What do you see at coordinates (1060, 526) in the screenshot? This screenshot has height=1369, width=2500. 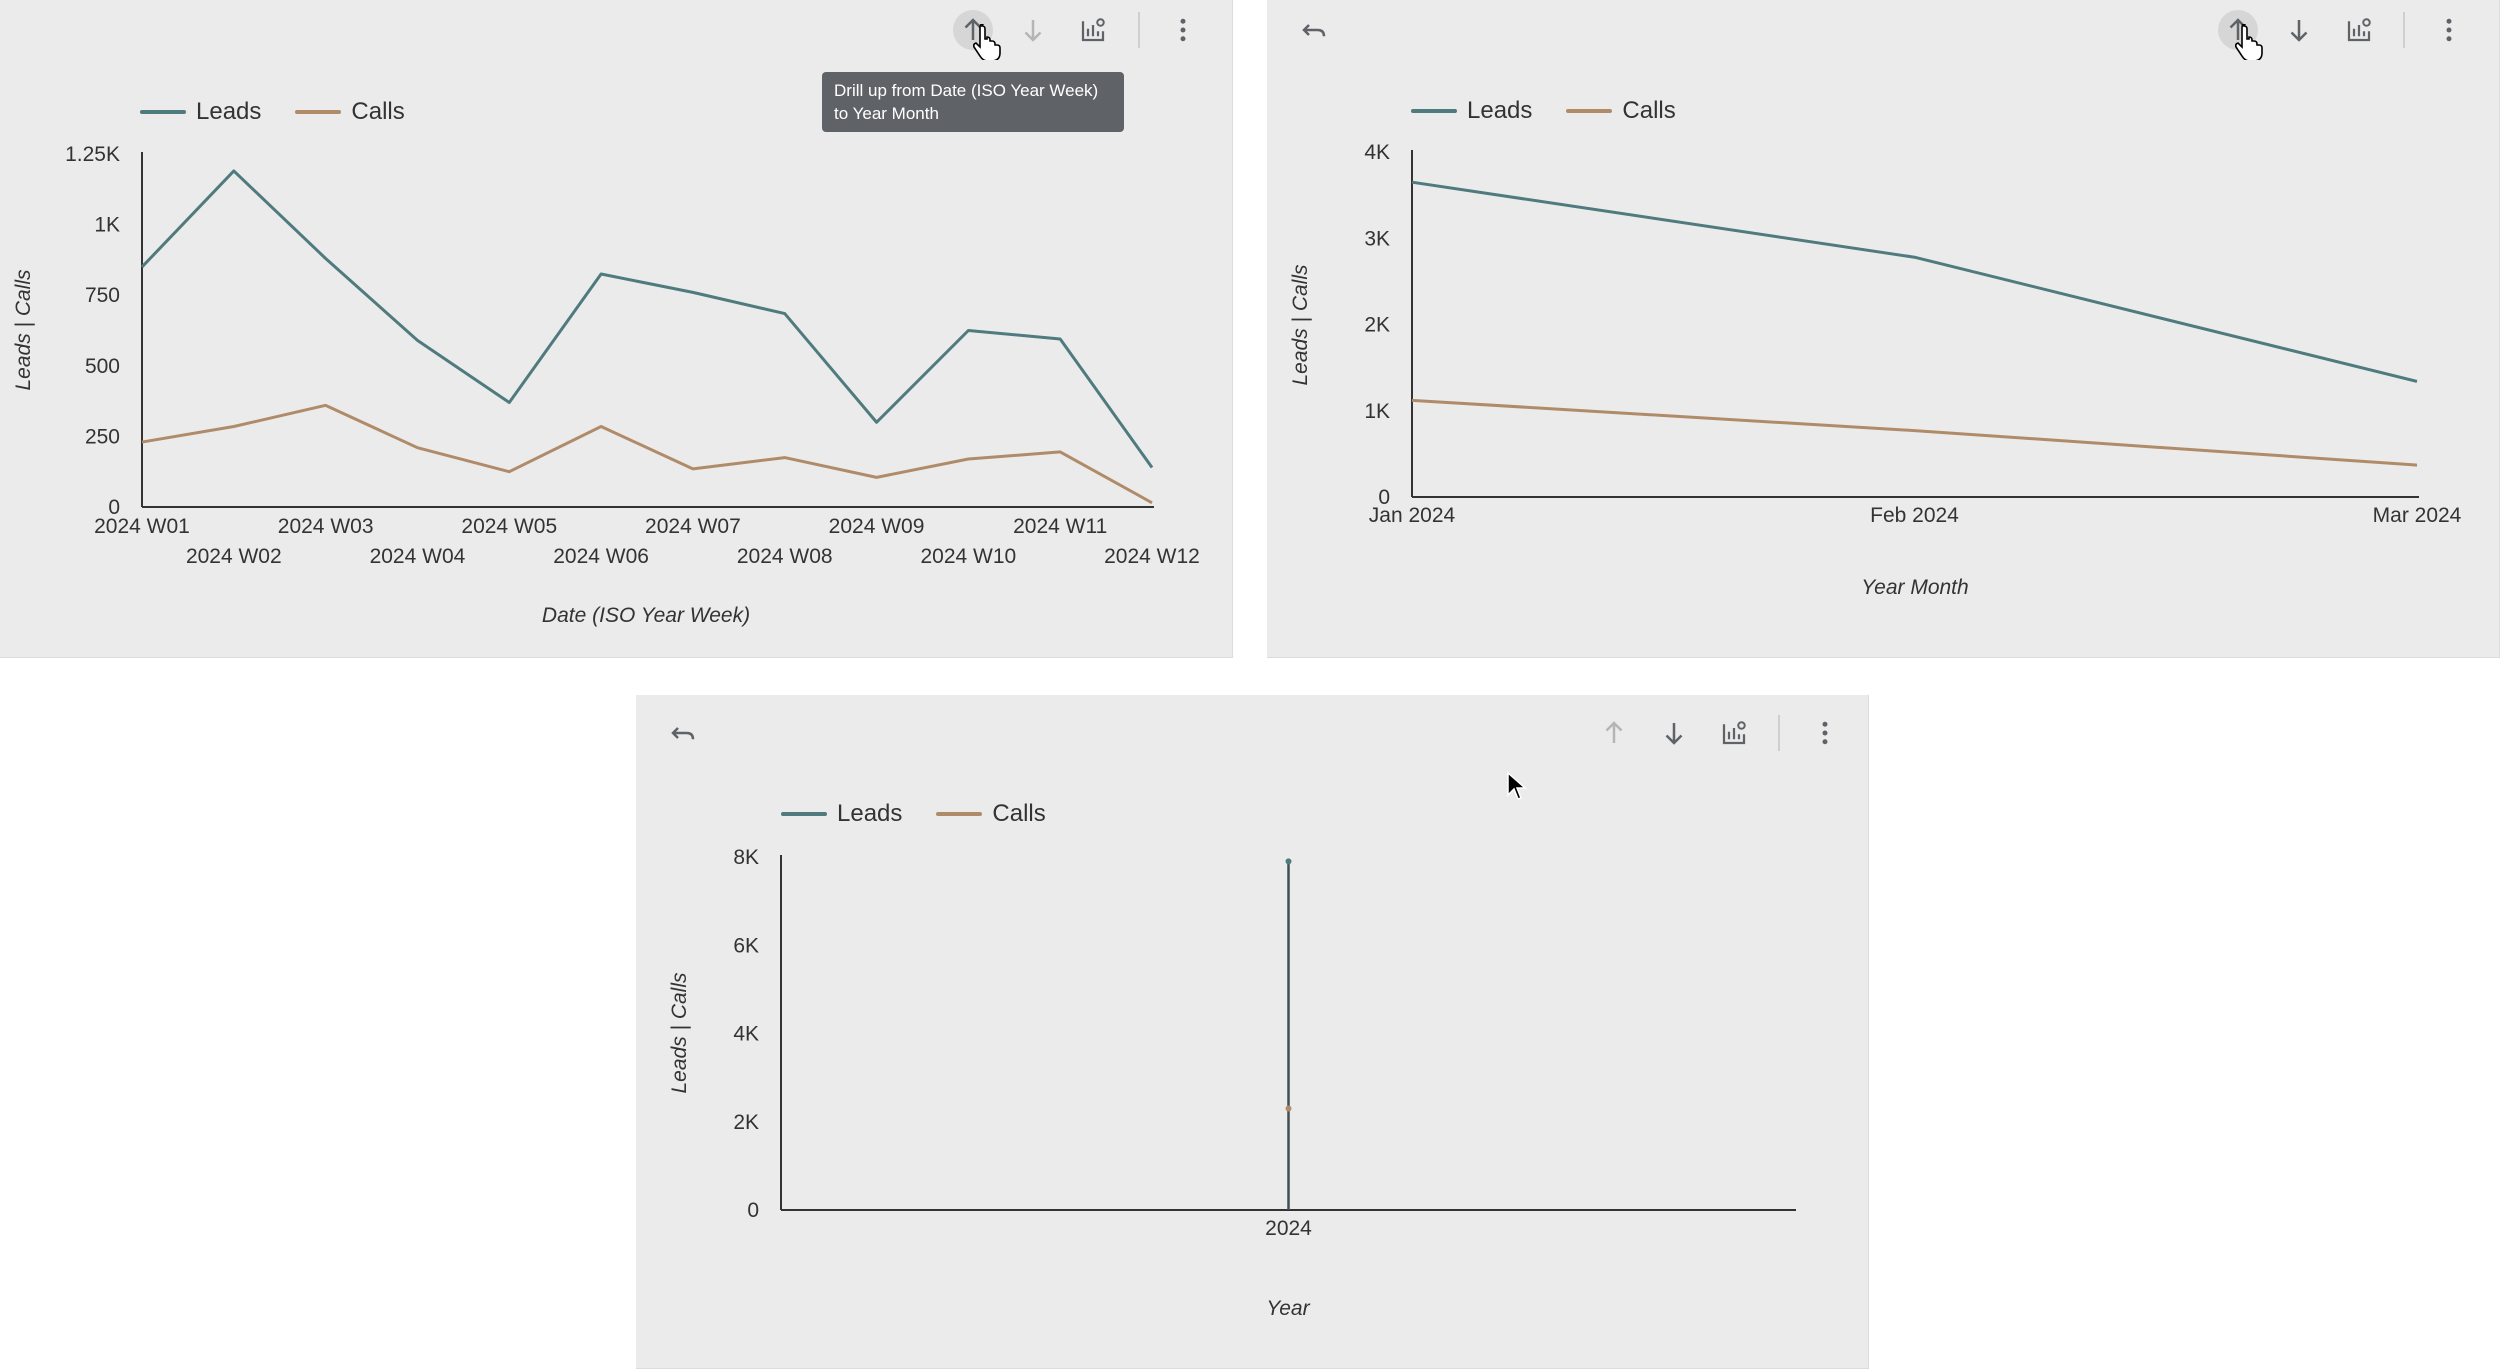 I see `x-tick-label: 2024 W11` at bounding box center [1060, 526].